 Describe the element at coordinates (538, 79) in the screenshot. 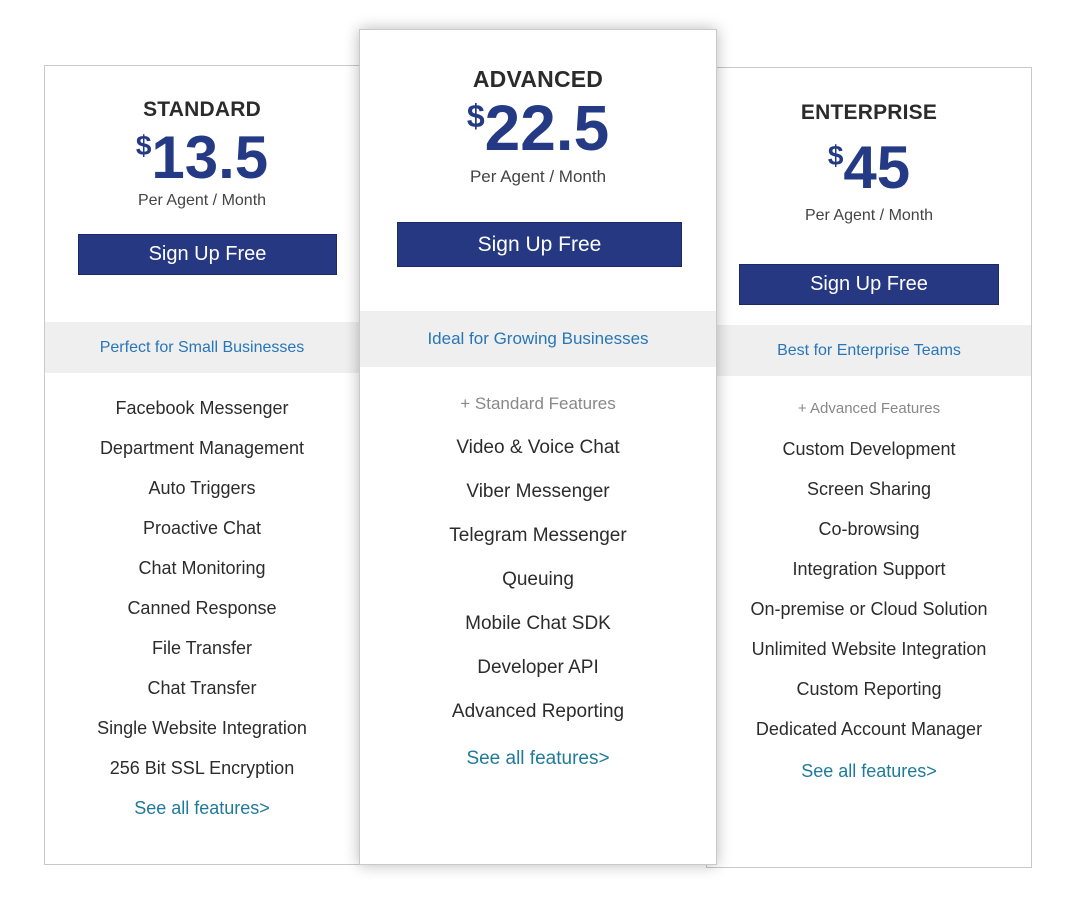

I see `plan-name: ADVANCED` at that location.